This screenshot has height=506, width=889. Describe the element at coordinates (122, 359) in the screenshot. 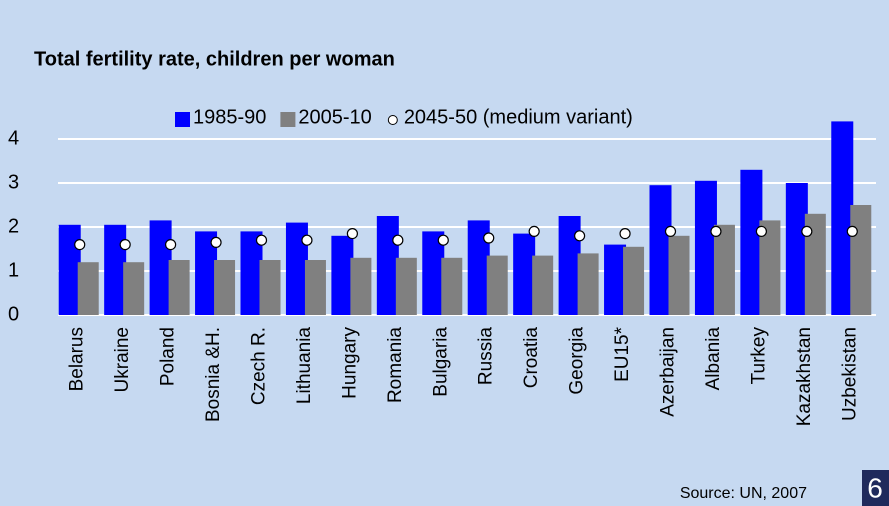

I see `x-tick-label: Ukraine` at that location.